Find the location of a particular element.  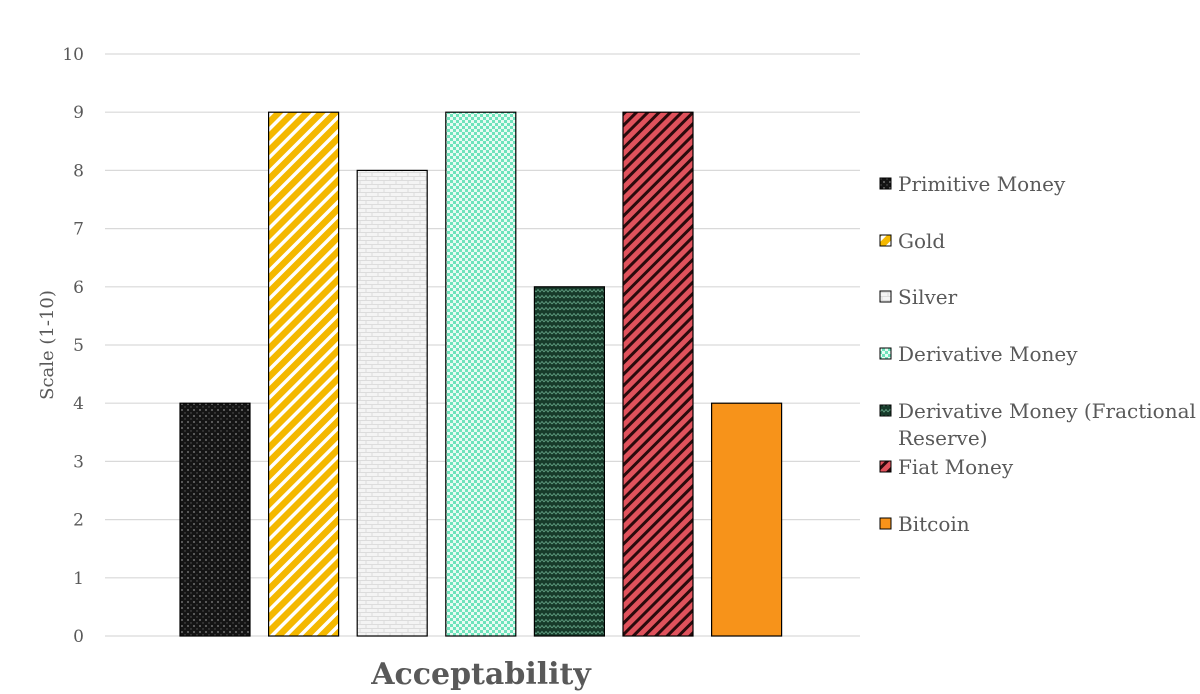

y-tick-label: 5 is located at coordinates (78, 346).